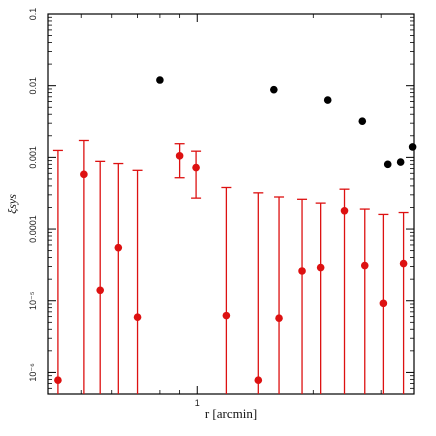 The image size is (436, 436). I want to click on y-tick-label: 10⁻⁶, so click(33, 372).